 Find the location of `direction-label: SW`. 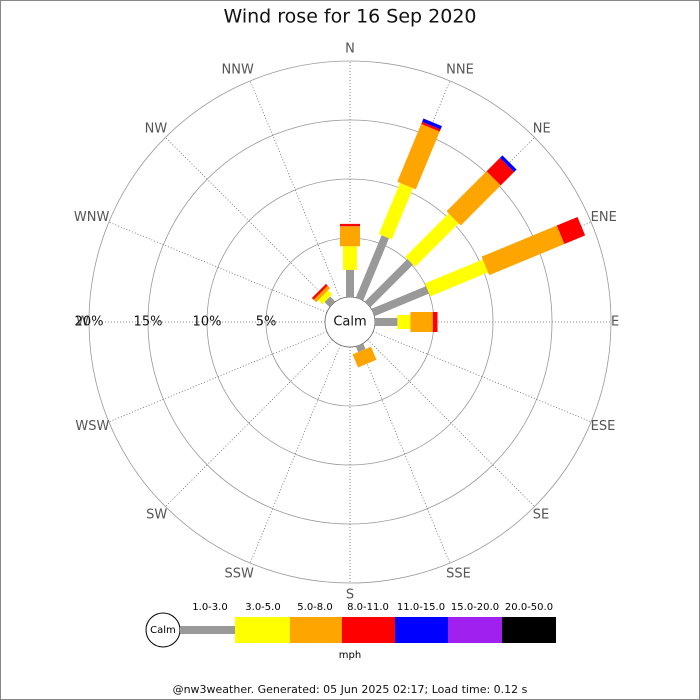

direction-label: SW is located at coordinates (156, 515).